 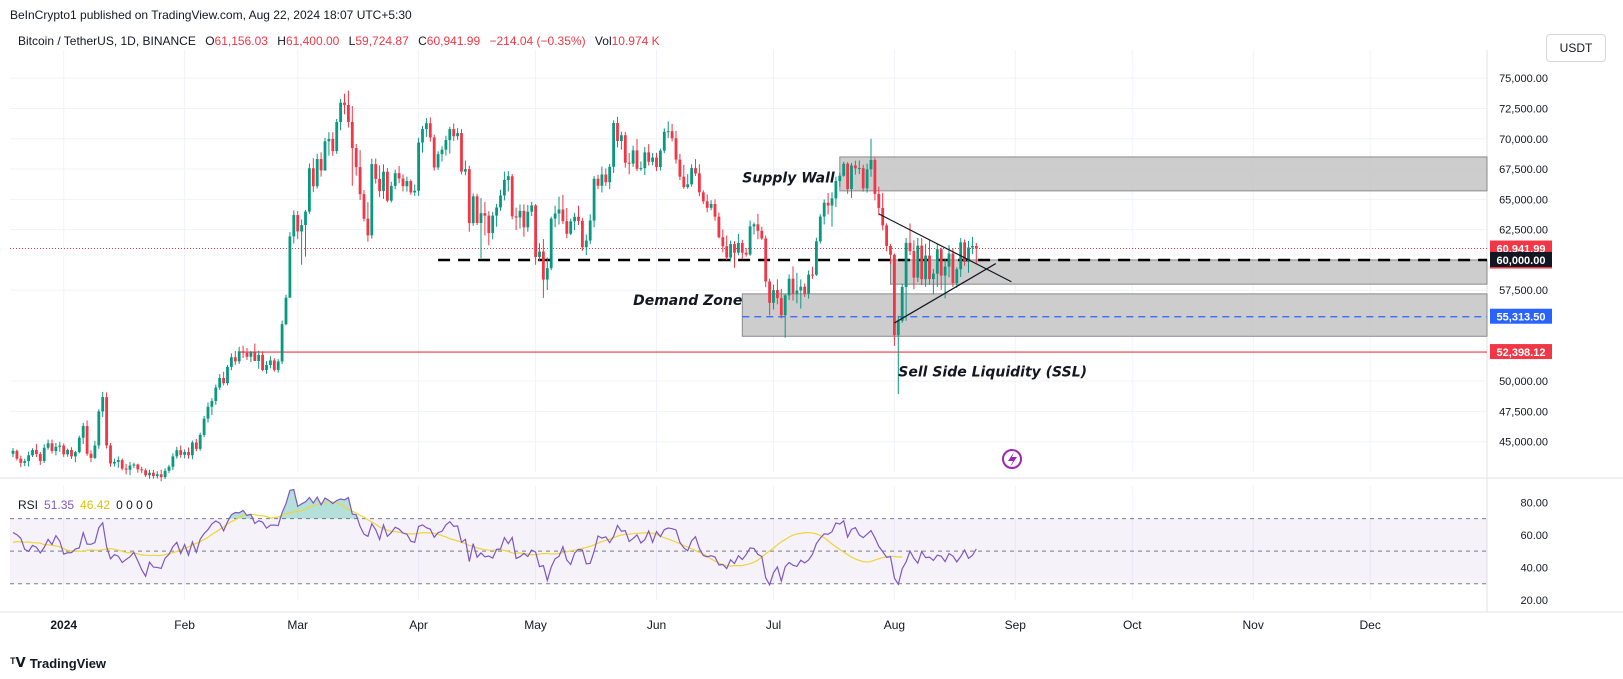 I want to click on price-tick-label: 75,000.00, so click(x=1523, y=79).